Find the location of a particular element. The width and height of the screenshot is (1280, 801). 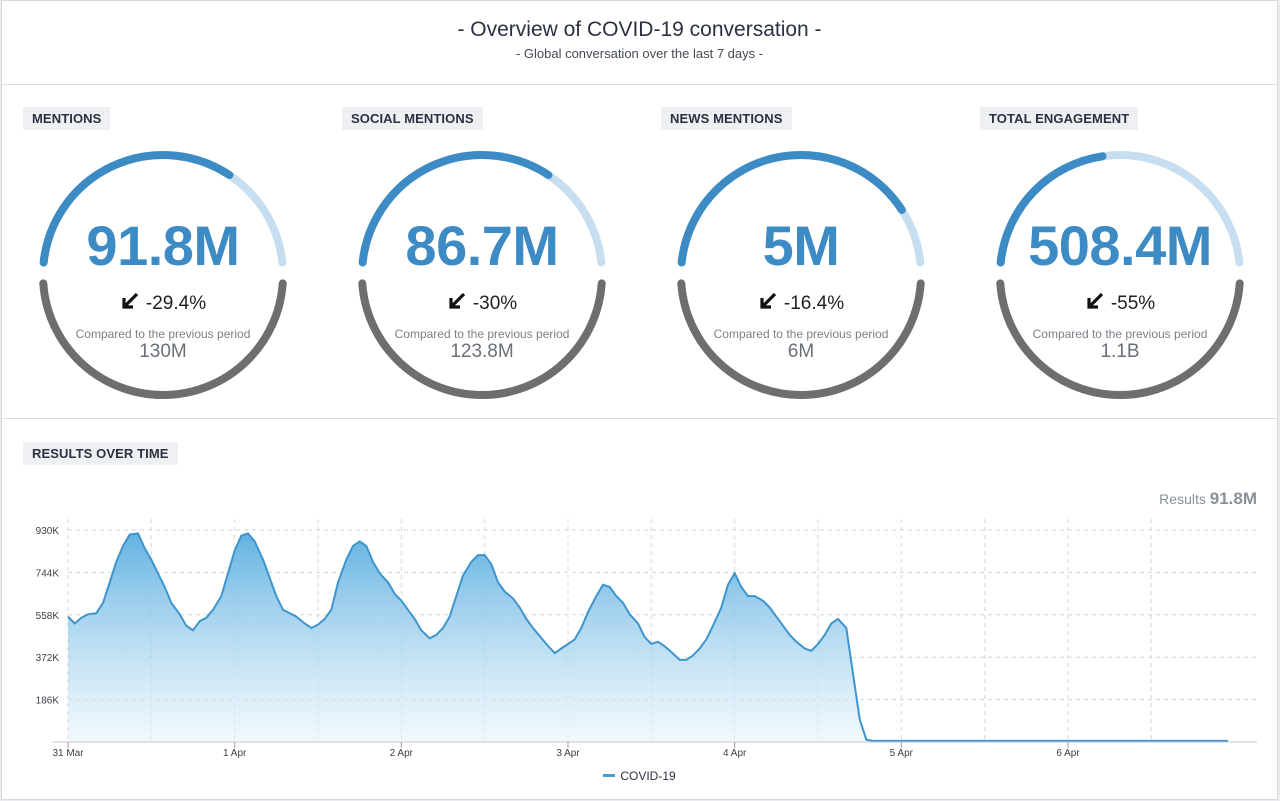

gauge-mentions is located at coordinates (163, 275).